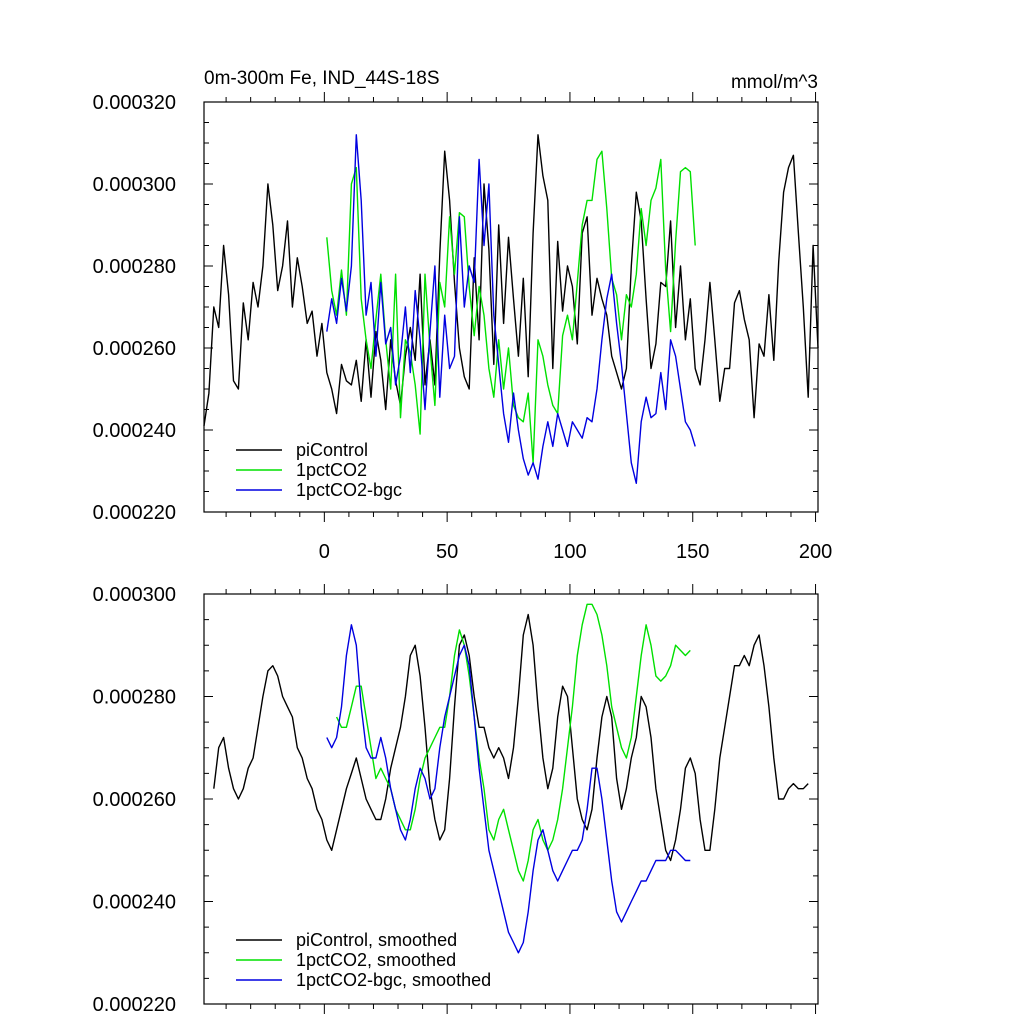 This screenshot has width=1024, height=1024. I want to click on x-tick-label: 200, so click(815, 552).